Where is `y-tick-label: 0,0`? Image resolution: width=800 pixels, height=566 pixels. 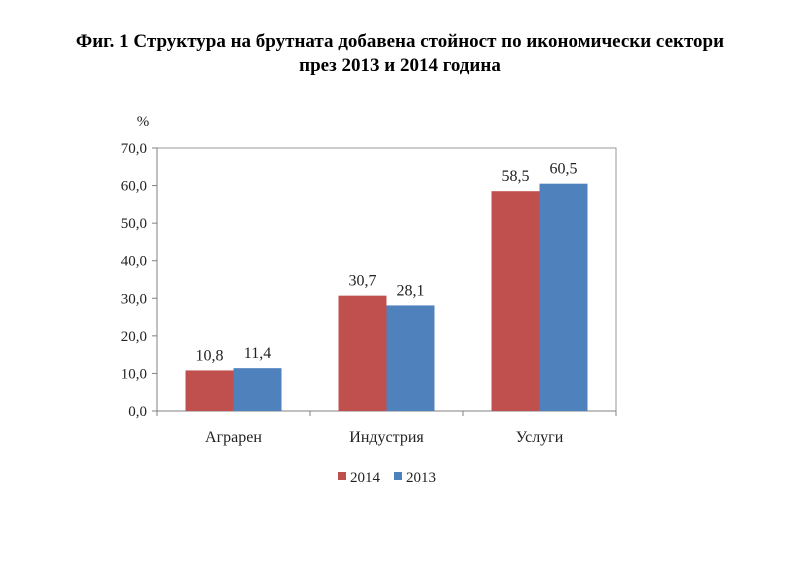 y-tick-label: 0,0 is located at coordinates (137, 412).